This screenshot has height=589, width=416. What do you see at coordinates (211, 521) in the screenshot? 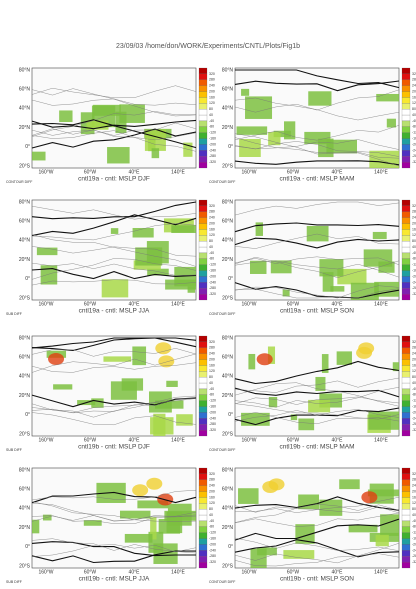
I see `colorbar-label: -40` at bounding box center [211, 521].